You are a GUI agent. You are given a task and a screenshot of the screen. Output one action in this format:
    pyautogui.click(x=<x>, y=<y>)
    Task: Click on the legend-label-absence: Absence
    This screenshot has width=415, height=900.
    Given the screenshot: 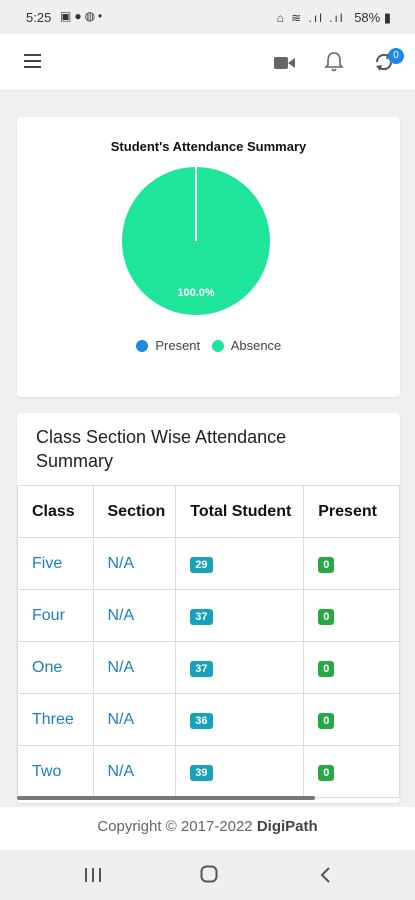 What is the action you would take?
    pyautogui.click(x=256, y=345)
    